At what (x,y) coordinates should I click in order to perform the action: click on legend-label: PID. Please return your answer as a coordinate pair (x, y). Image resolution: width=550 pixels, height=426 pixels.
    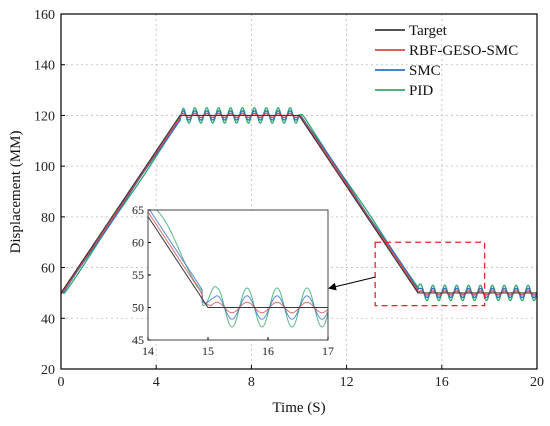
    Looking at the image, I should click on (421, 91).